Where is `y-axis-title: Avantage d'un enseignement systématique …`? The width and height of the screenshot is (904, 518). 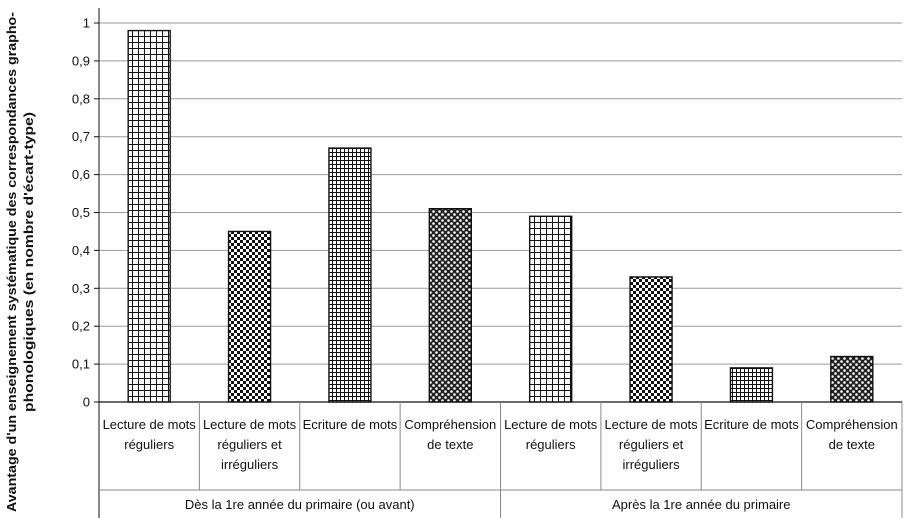 y-axis-title: Avantage d'un enseignement systématique … is located at coordinates (20, 262).